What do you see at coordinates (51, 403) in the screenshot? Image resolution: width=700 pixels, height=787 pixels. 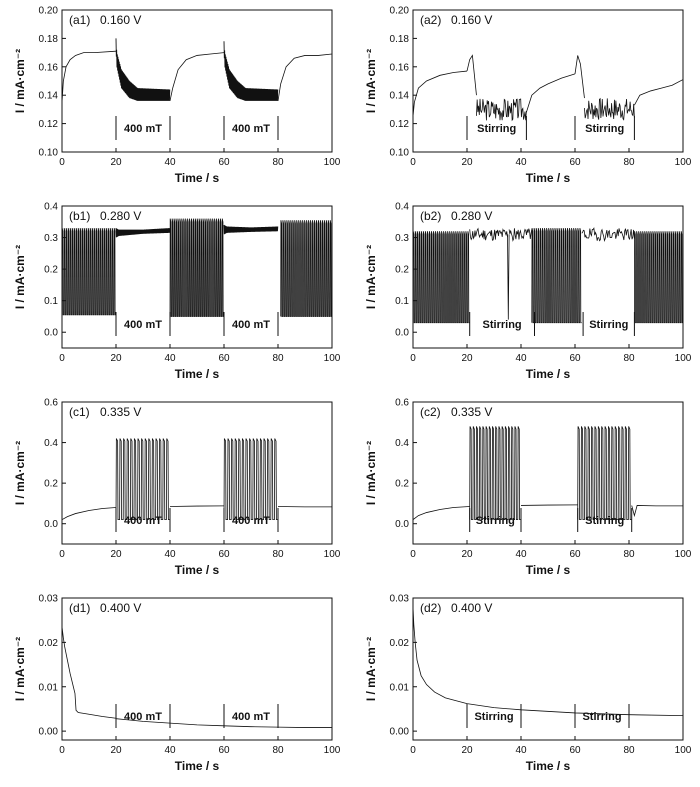 I see `y-tick-label: 0.6` at bounding box center [51, 403].